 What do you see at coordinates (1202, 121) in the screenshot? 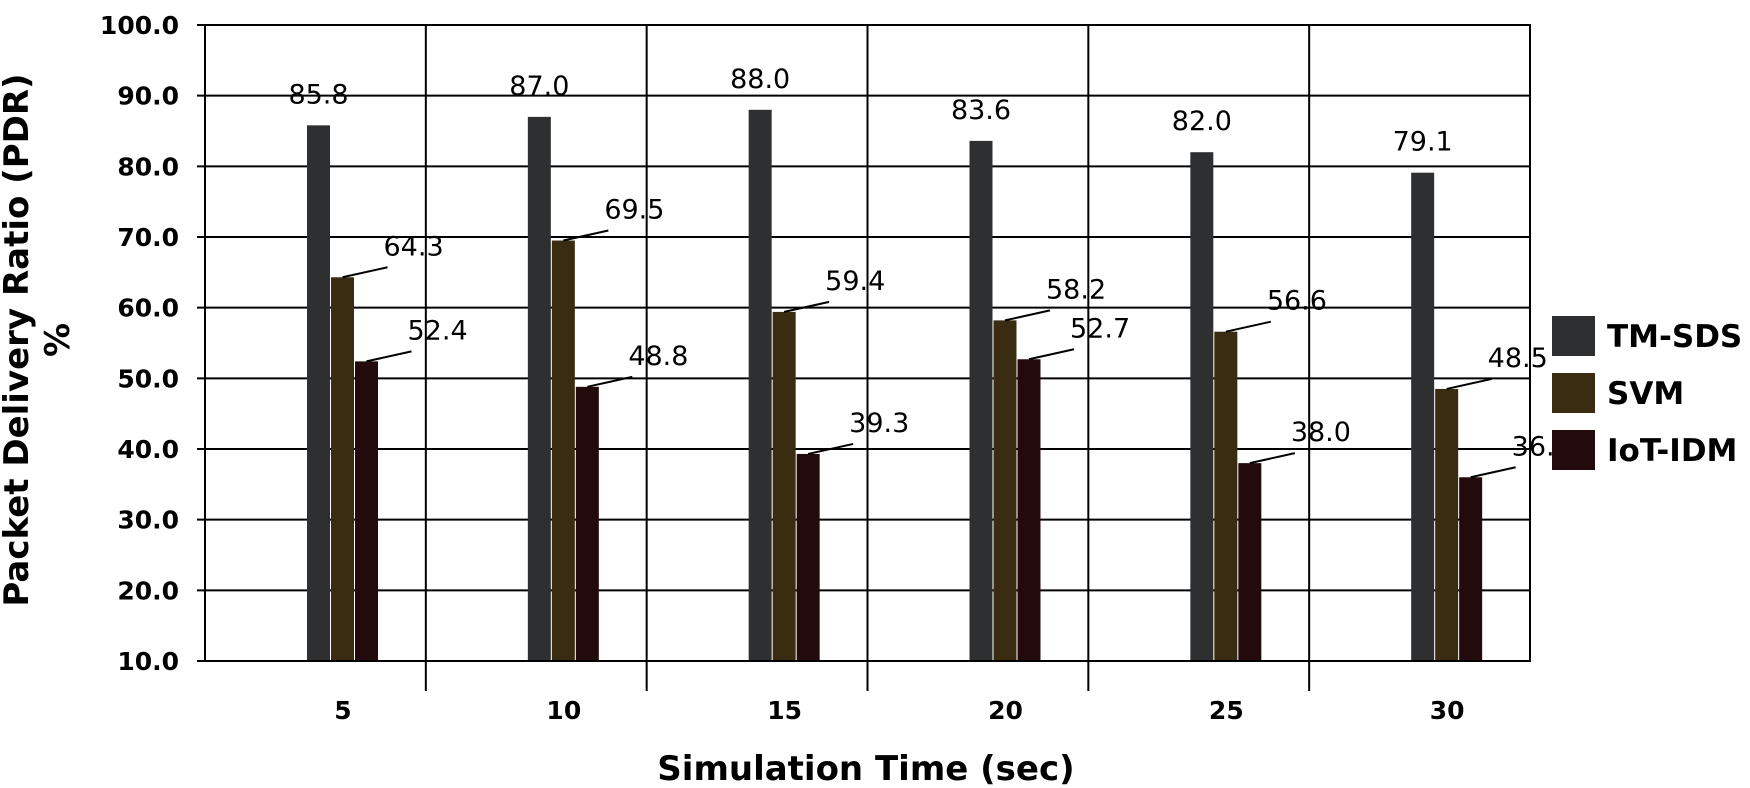
I see `data-label: 82.0` at bounding box center [1202, 121].